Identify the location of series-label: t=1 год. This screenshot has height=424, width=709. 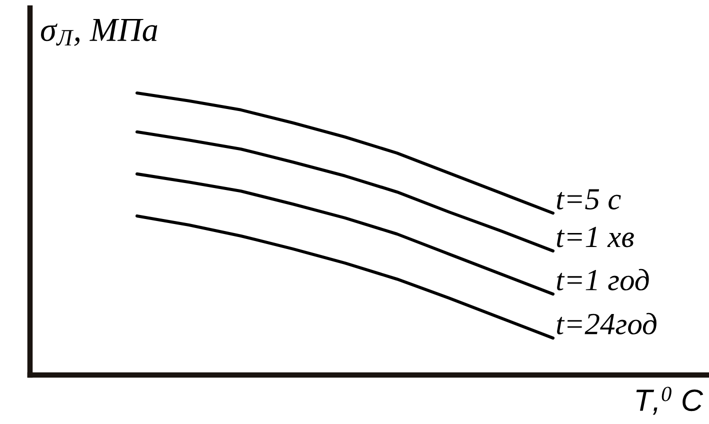
(602, 279).